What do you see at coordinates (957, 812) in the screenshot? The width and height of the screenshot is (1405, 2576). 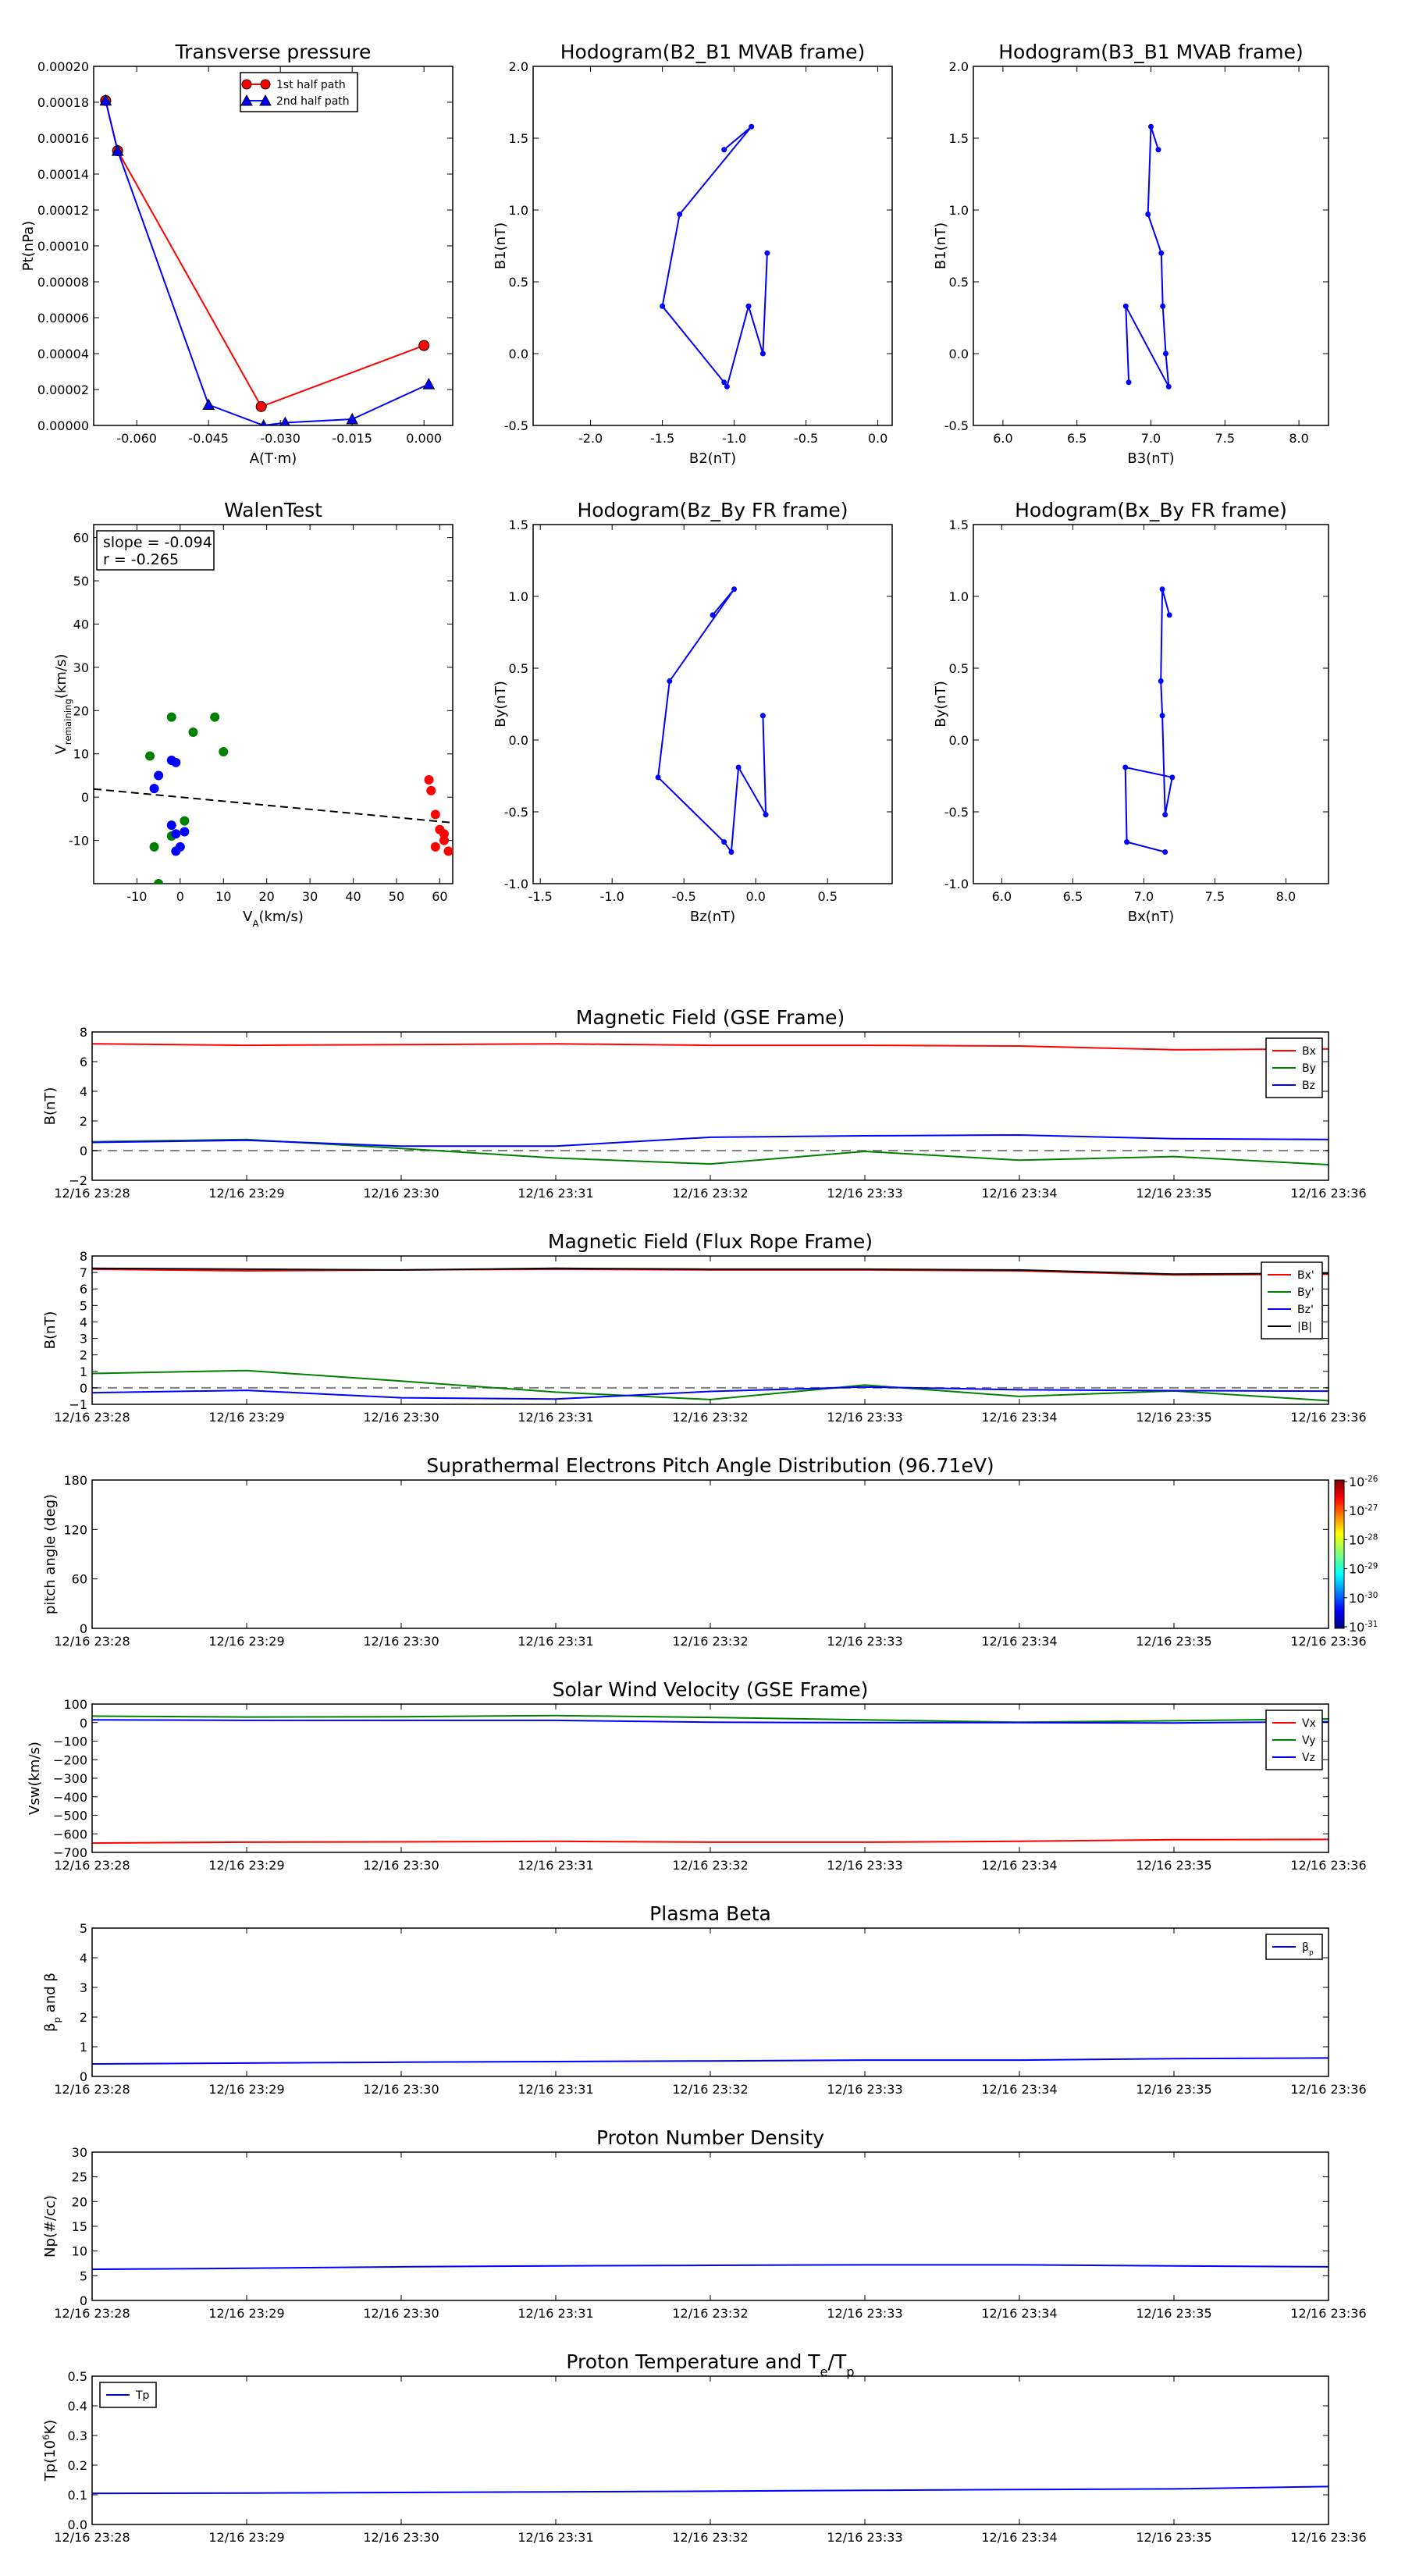 I see `y-tick-label: -0.5` at bounding box center [957, 812].